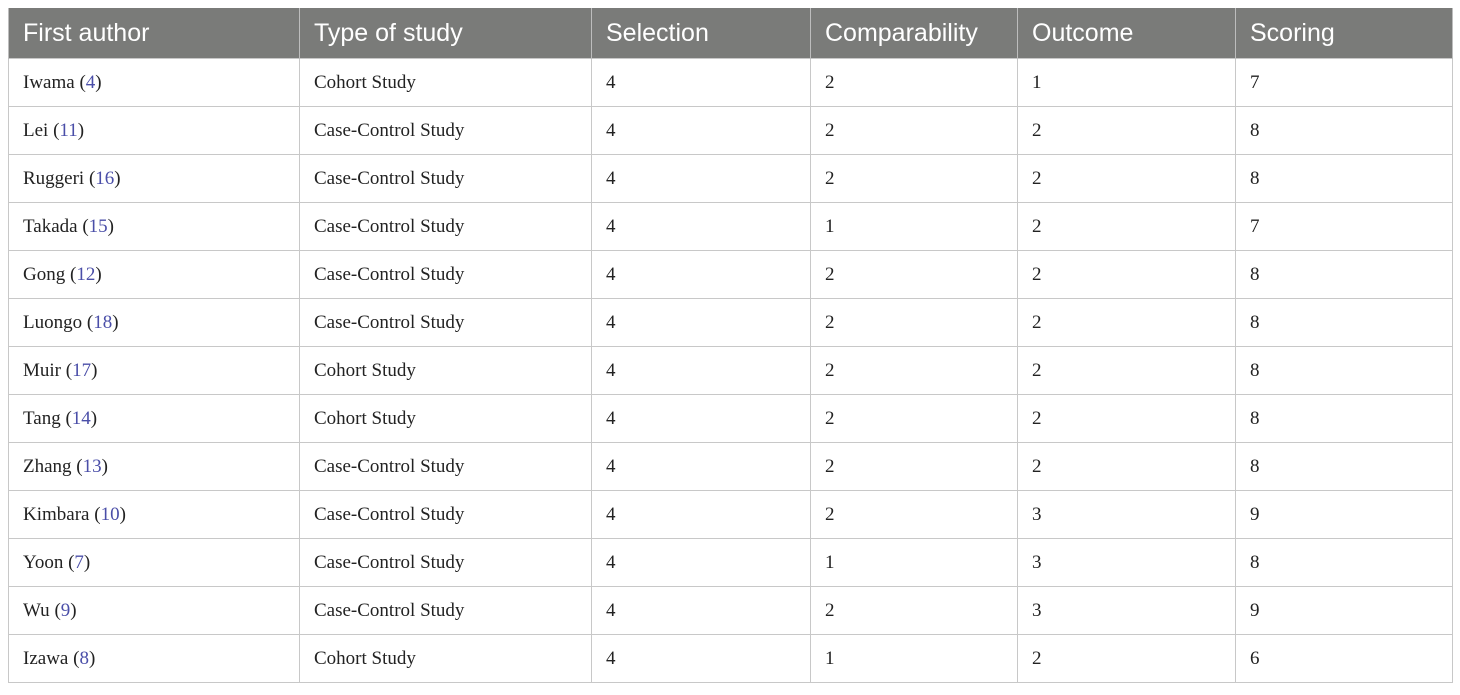  I want to click on cell-scoring: 9, so click(1344, 610).